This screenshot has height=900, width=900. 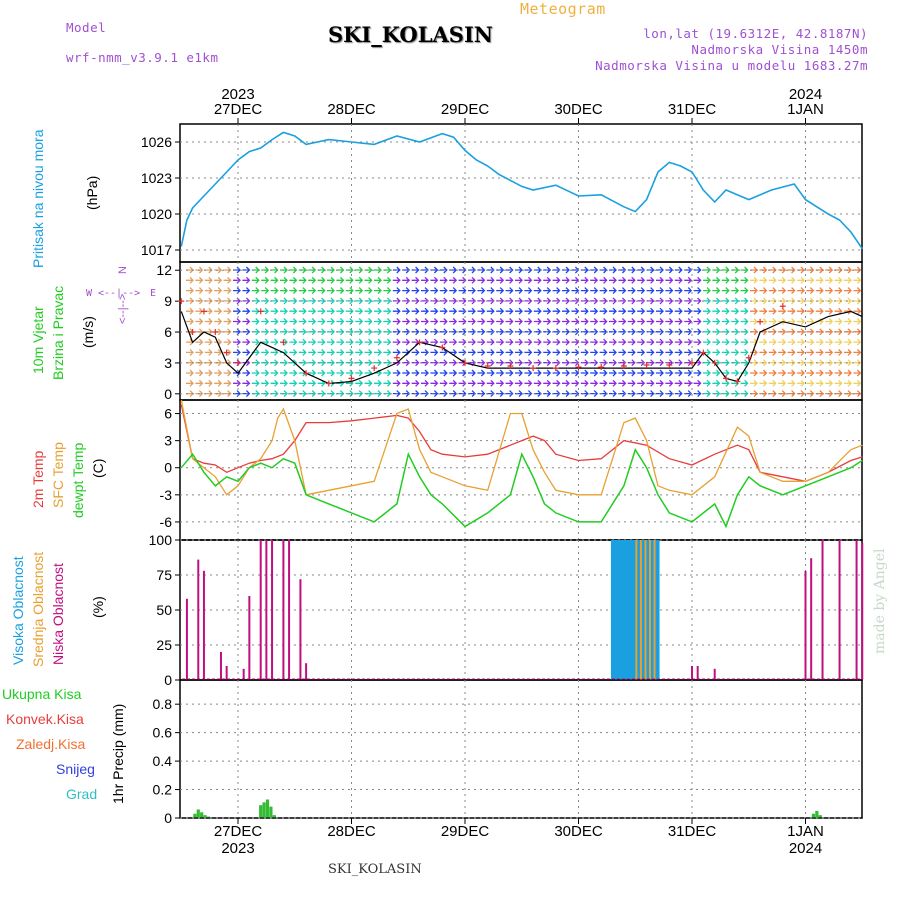 What do you see at coordinates (168, 394) in the screenshot?
I see `wind-y-tick-label: 0` at bounding box center [168, 394].